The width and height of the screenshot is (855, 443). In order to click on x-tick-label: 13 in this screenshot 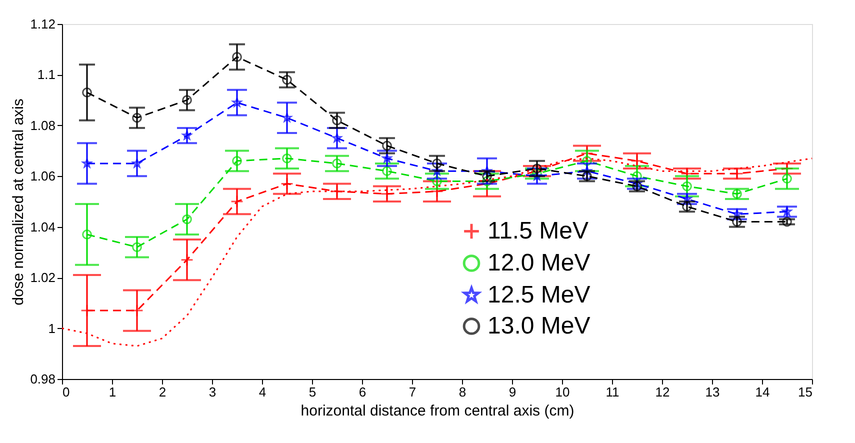, I will do `click(712, 392)`.